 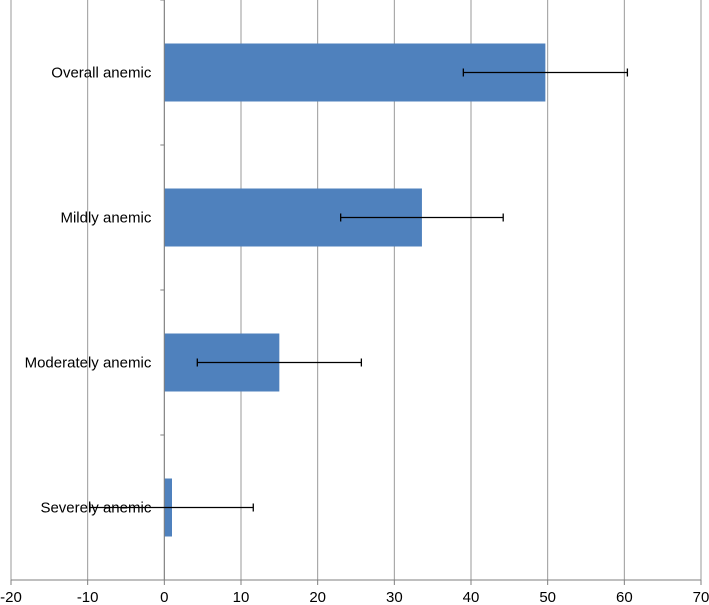 I want to click on x-tick-label-8: 60, so click(x=624, y=597).